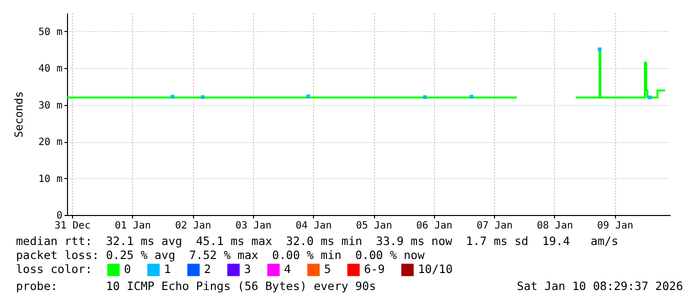 Image resolution: width=697 pixels, height=297 pixels. I want to click on text: median rtt: 32.1 ms avg 45.1 ms max 32.0 ms min 33.9 ms now 1.7 ms sd 19.4 am/s, so click(317, 241).